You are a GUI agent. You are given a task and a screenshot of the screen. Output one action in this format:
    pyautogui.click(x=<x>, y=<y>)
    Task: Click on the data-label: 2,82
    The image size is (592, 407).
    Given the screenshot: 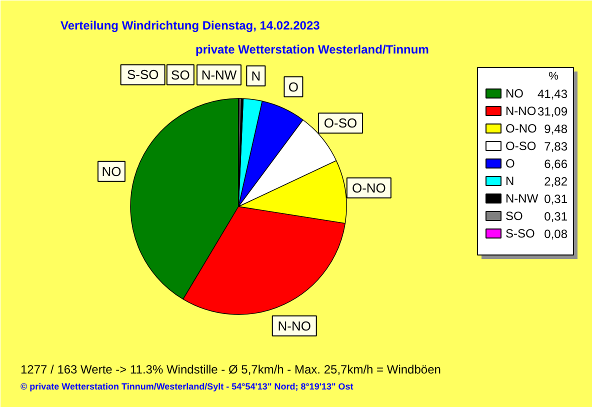 What is the action you would take?
    pyautogui.click(x=556, y=181)
    